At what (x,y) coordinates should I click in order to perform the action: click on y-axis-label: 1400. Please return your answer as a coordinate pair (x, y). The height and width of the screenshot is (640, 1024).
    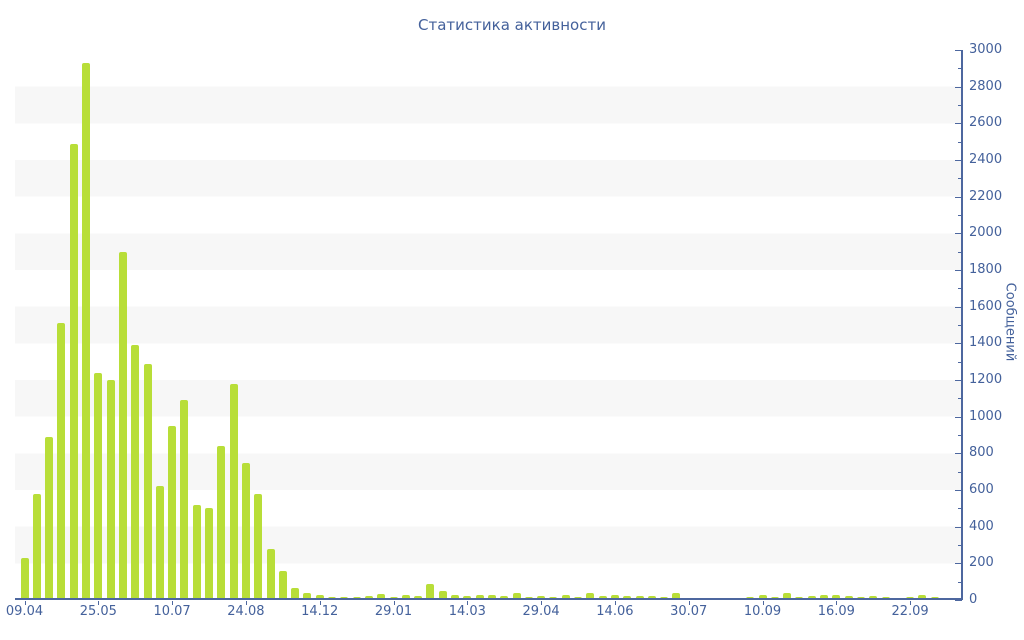
    Looking at the image, I should click on (986, 343).